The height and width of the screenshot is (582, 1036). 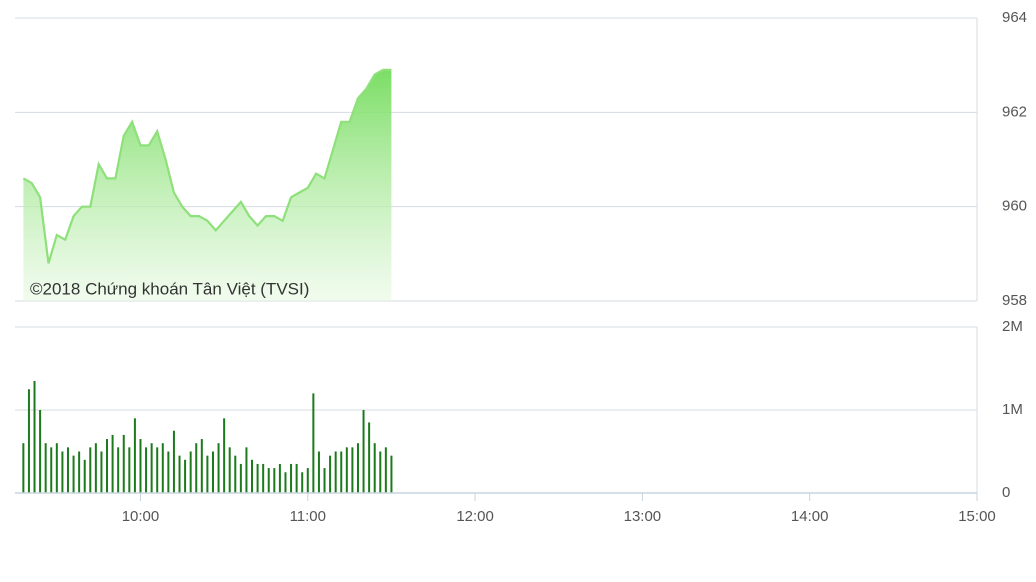 I want to click on price-line, so click(x=207, y=166).